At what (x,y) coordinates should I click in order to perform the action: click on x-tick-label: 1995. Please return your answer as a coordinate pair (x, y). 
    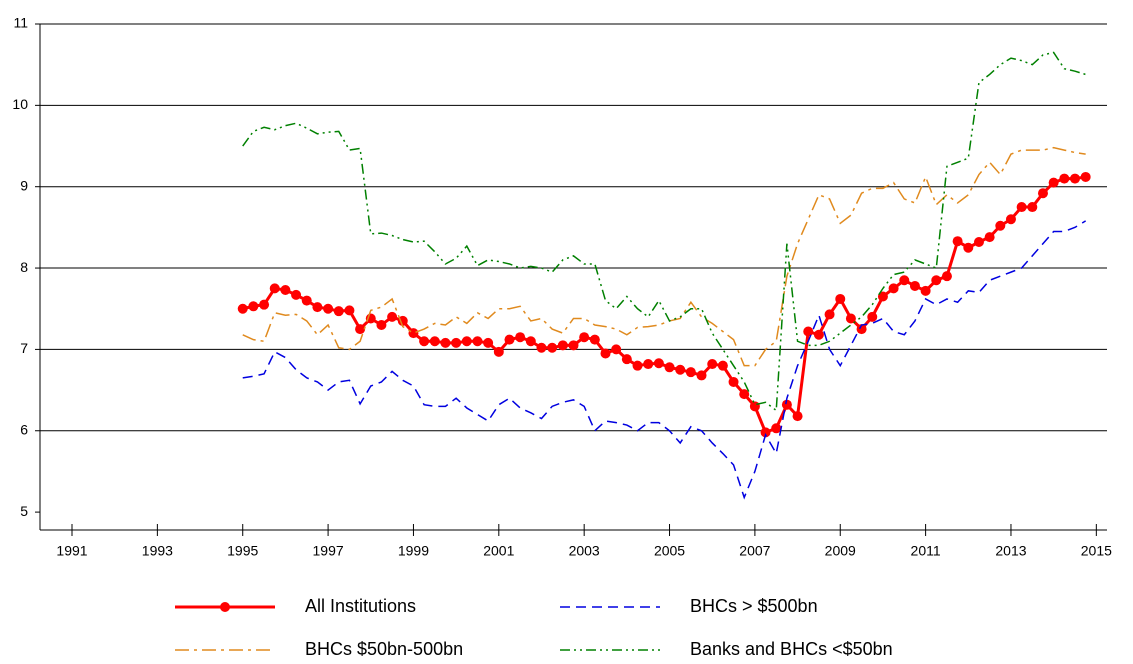
    Looking at the image, I should click on (242, 551).